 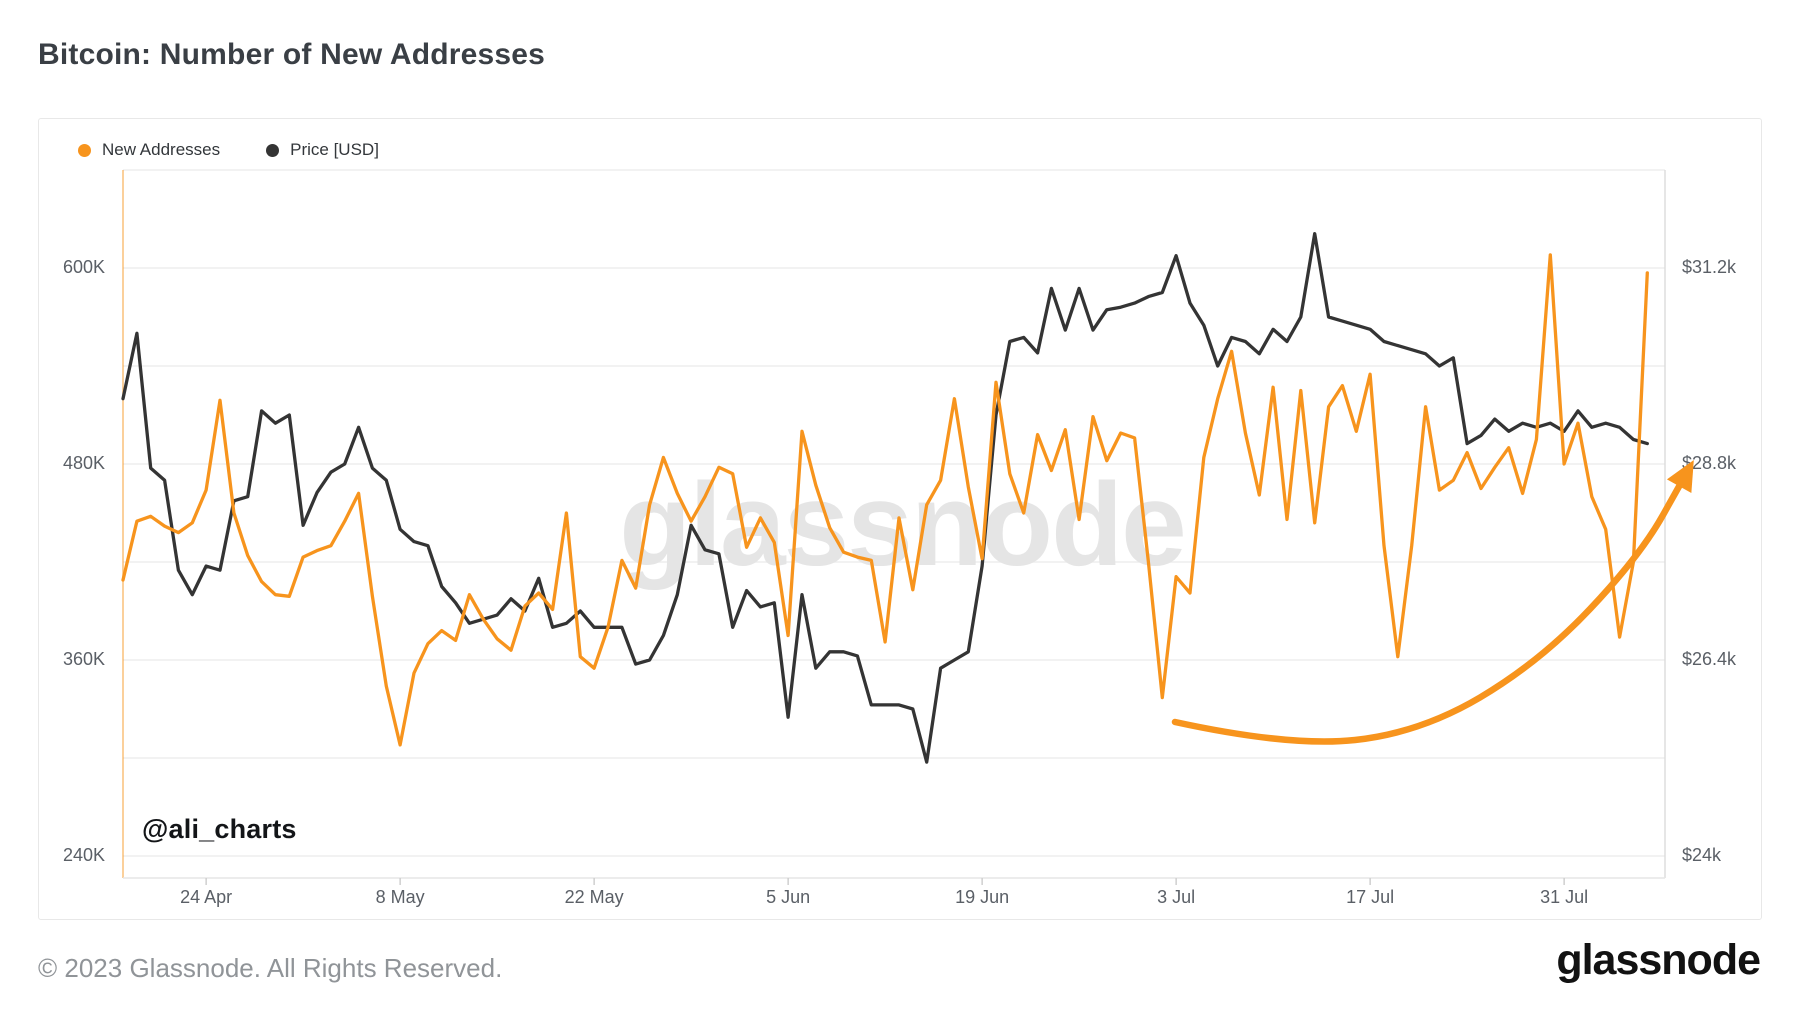 What do you see at coordinates (1709, 463) in the screenshot?
I see `y-axis-label-right: $28.8k` at bounding box center [1709, 463].